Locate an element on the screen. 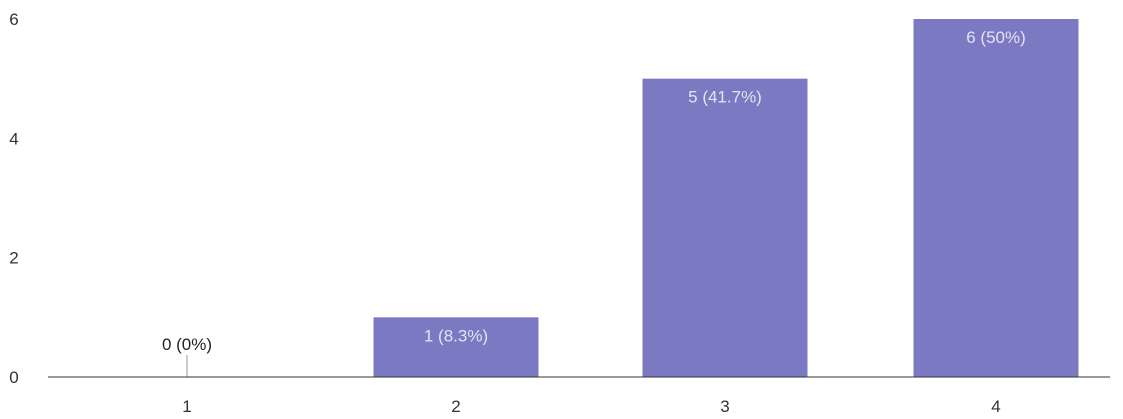 This screenshot has width=1123, height=419. x-tick-label: 1 is located at coordinates (186, 406).